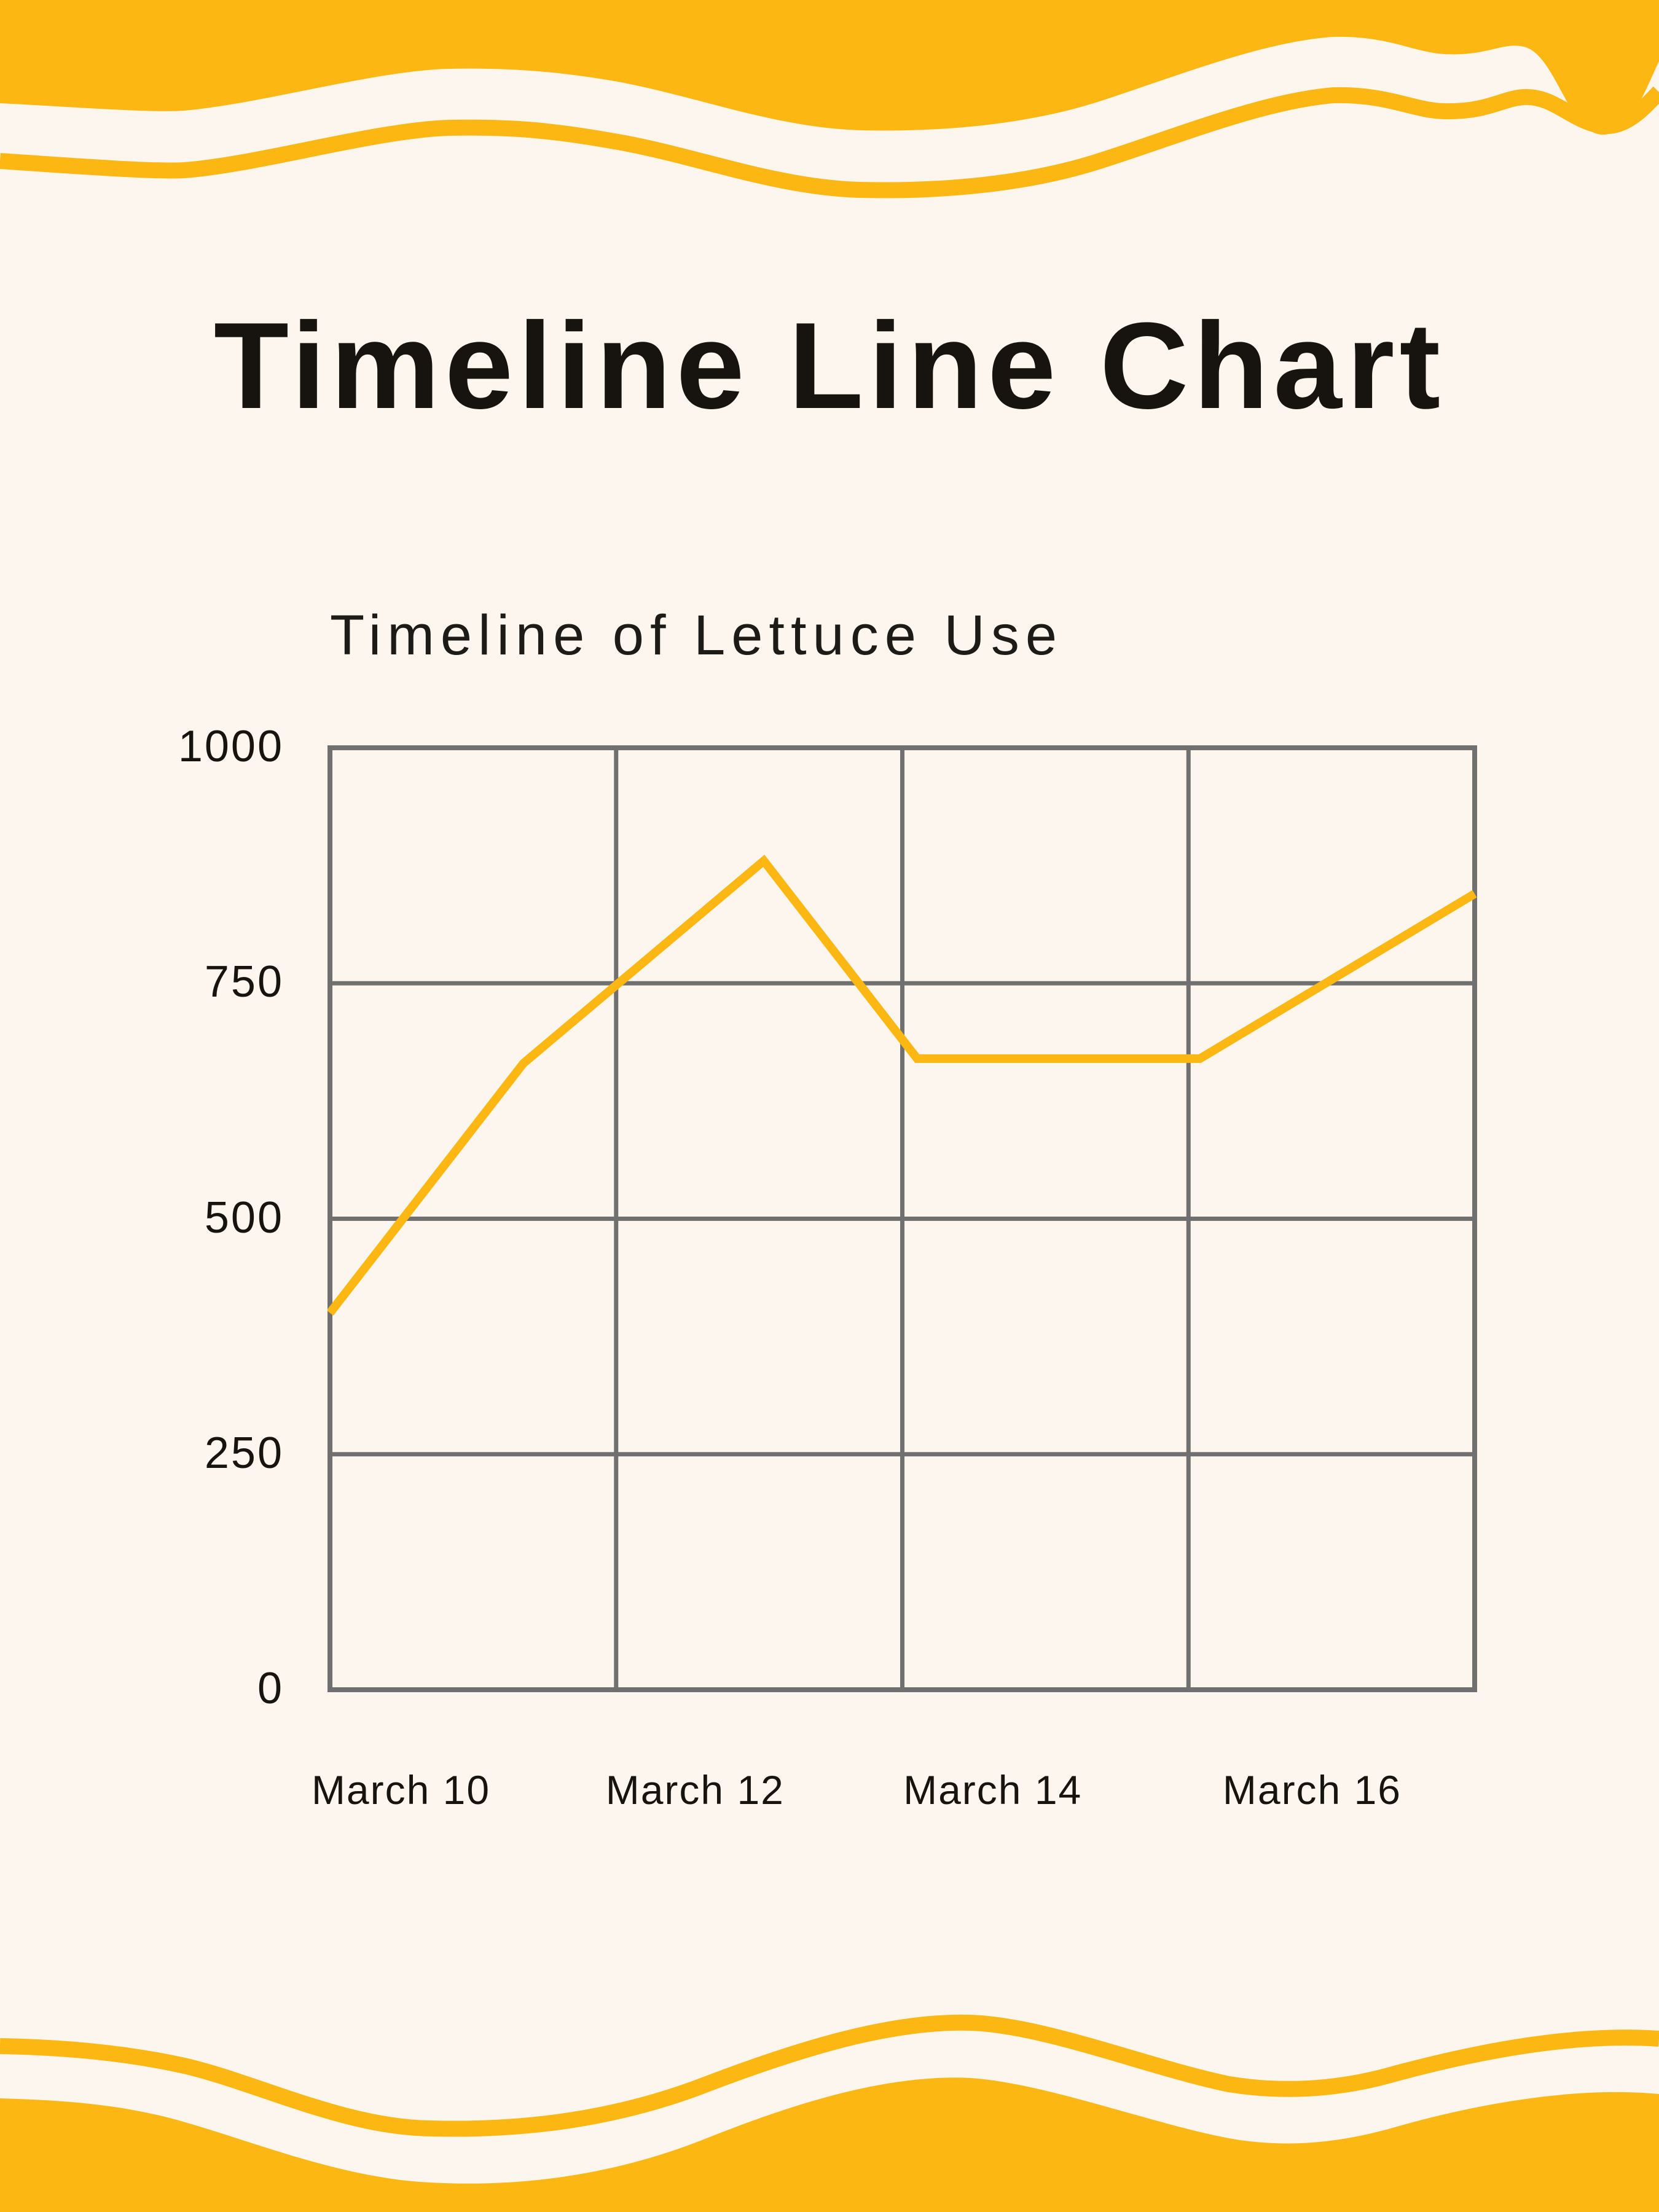 This screenshot has height=2212, width=1659. I want to click on x-axis-label: March 10, so click(401, 1790).